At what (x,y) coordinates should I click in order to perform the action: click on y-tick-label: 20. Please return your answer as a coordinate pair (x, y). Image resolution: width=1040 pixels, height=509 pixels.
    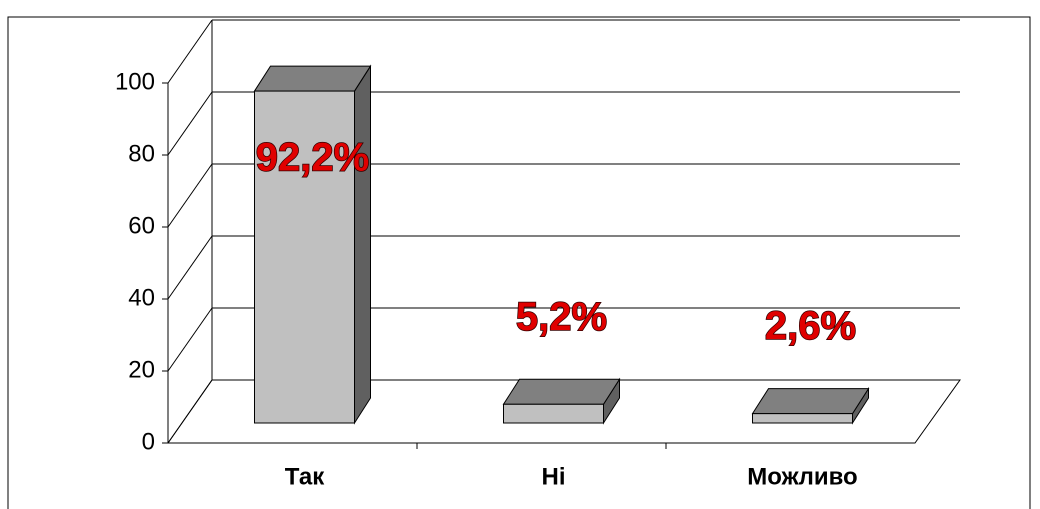
    Looking at the image, I should click on (141, 369).